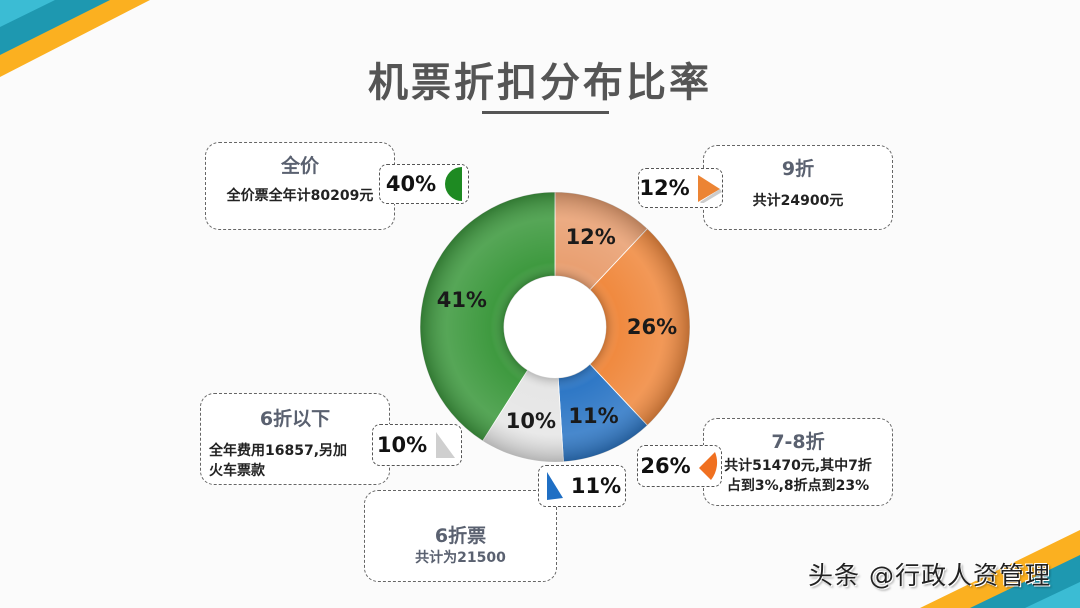  I want to click on corner-decoration-bottom-right, so click(1000, 569).